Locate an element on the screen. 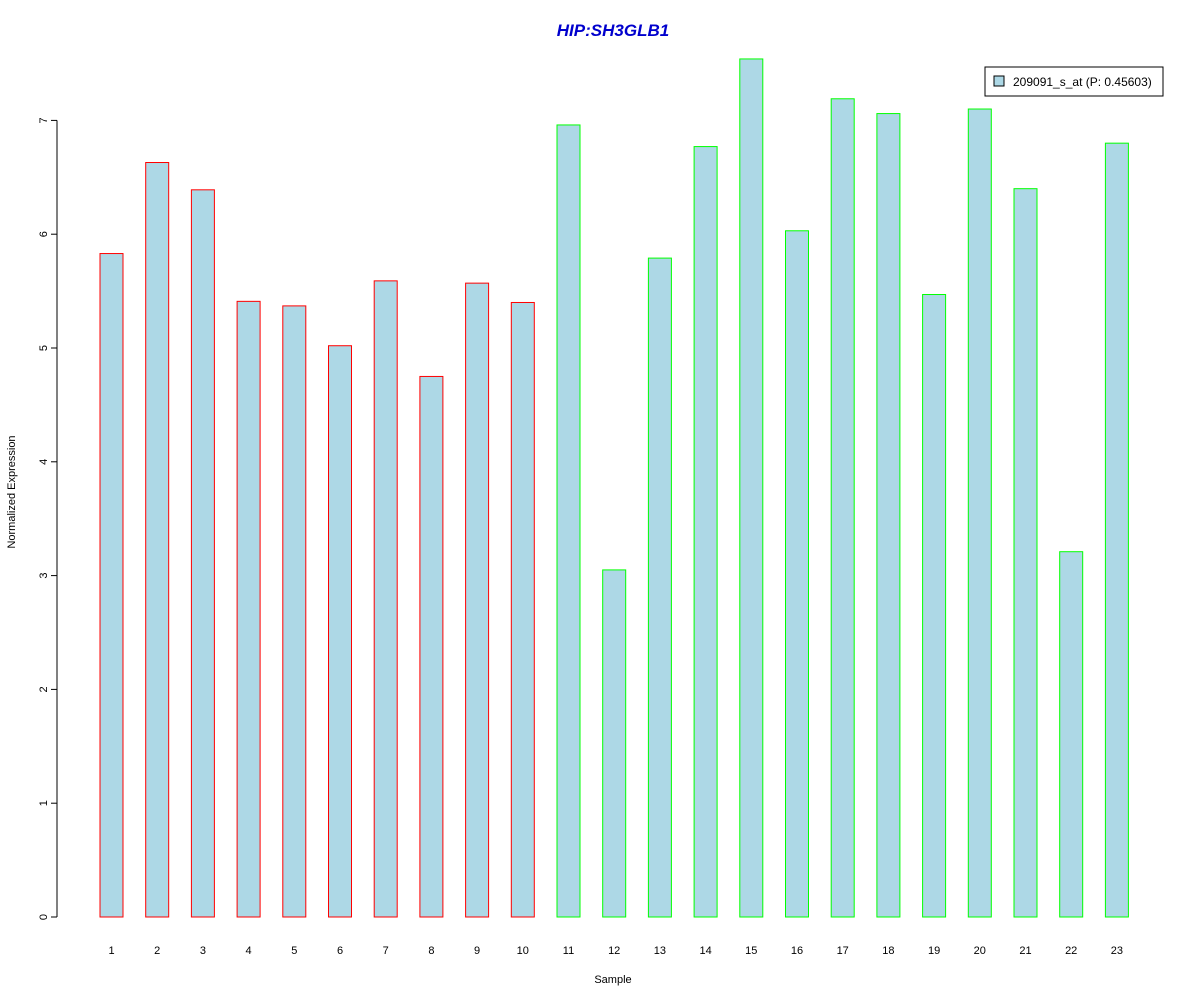 The height and width of the screenshot is (1000, 1200). x-tick-label: 11 is located at coordinates (568, 951).